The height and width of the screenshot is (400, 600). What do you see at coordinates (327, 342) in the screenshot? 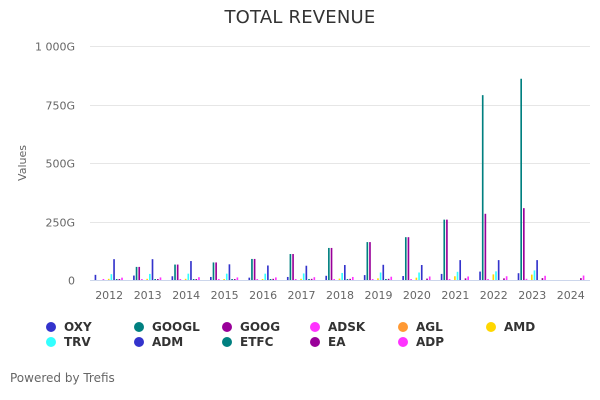
I see `legend-item-ea: EA` at bounding box center [327, 342].